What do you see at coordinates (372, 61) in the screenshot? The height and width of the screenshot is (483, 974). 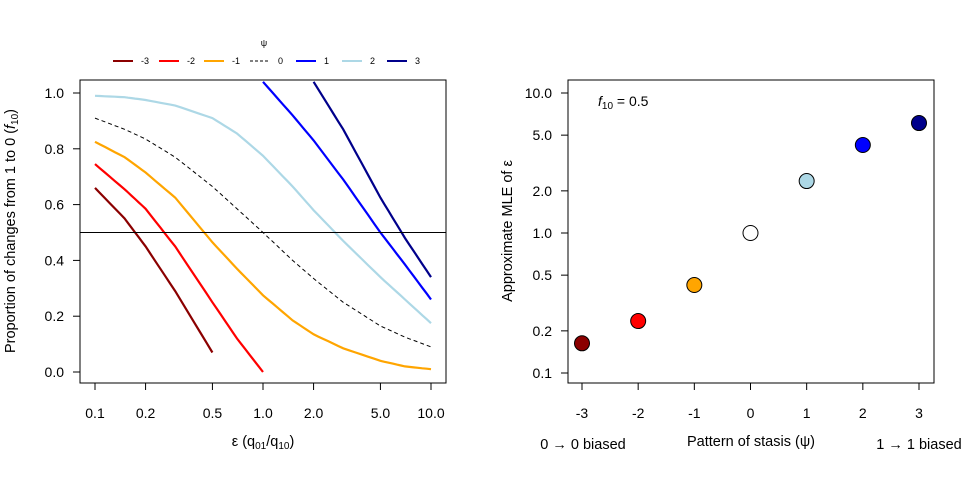 I see `legend-label-2: 2` at bounding box center [372, 61].